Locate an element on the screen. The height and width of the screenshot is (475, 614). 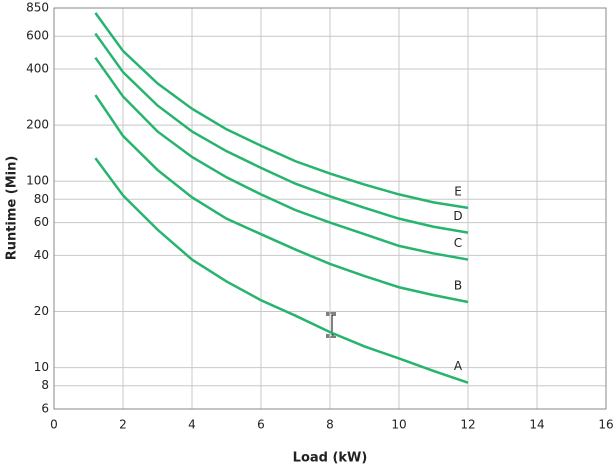
y-tick-label: 60 is located at coordinates (41, 222).